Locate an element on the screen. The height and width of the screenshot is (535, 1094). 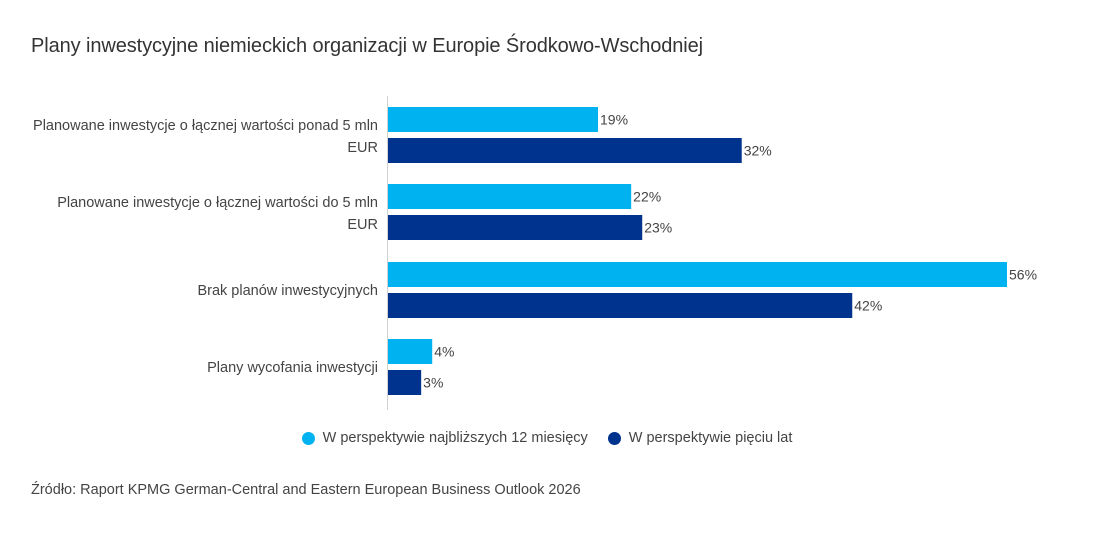
data-label-12-months-3: 4% is located at coordinates (444, 352).